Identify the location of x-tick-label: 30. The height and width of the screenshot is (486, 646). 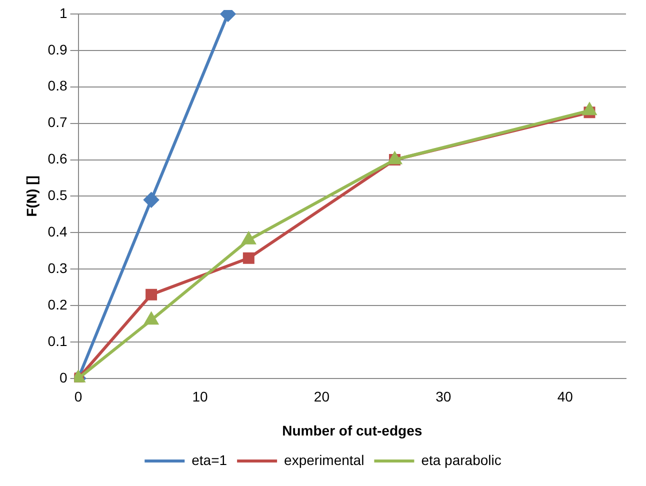
(444, 396).